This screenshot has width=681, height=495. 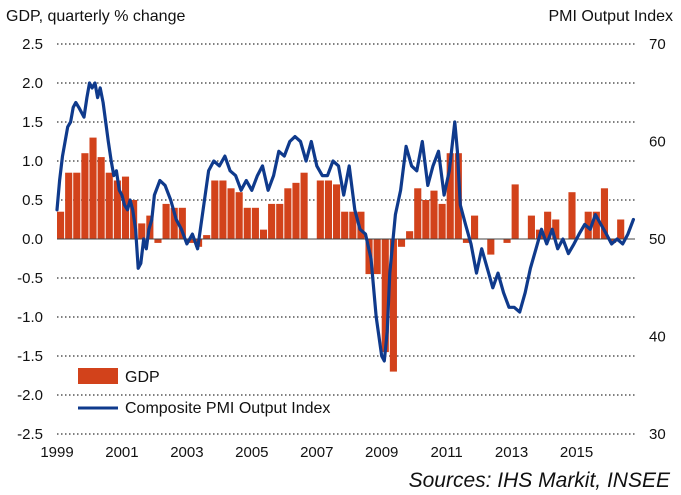 What do you see at coordinates (381, 452) in the screenshot?
I see `x-tick-label: 2009` at bounding box center [381, 452].